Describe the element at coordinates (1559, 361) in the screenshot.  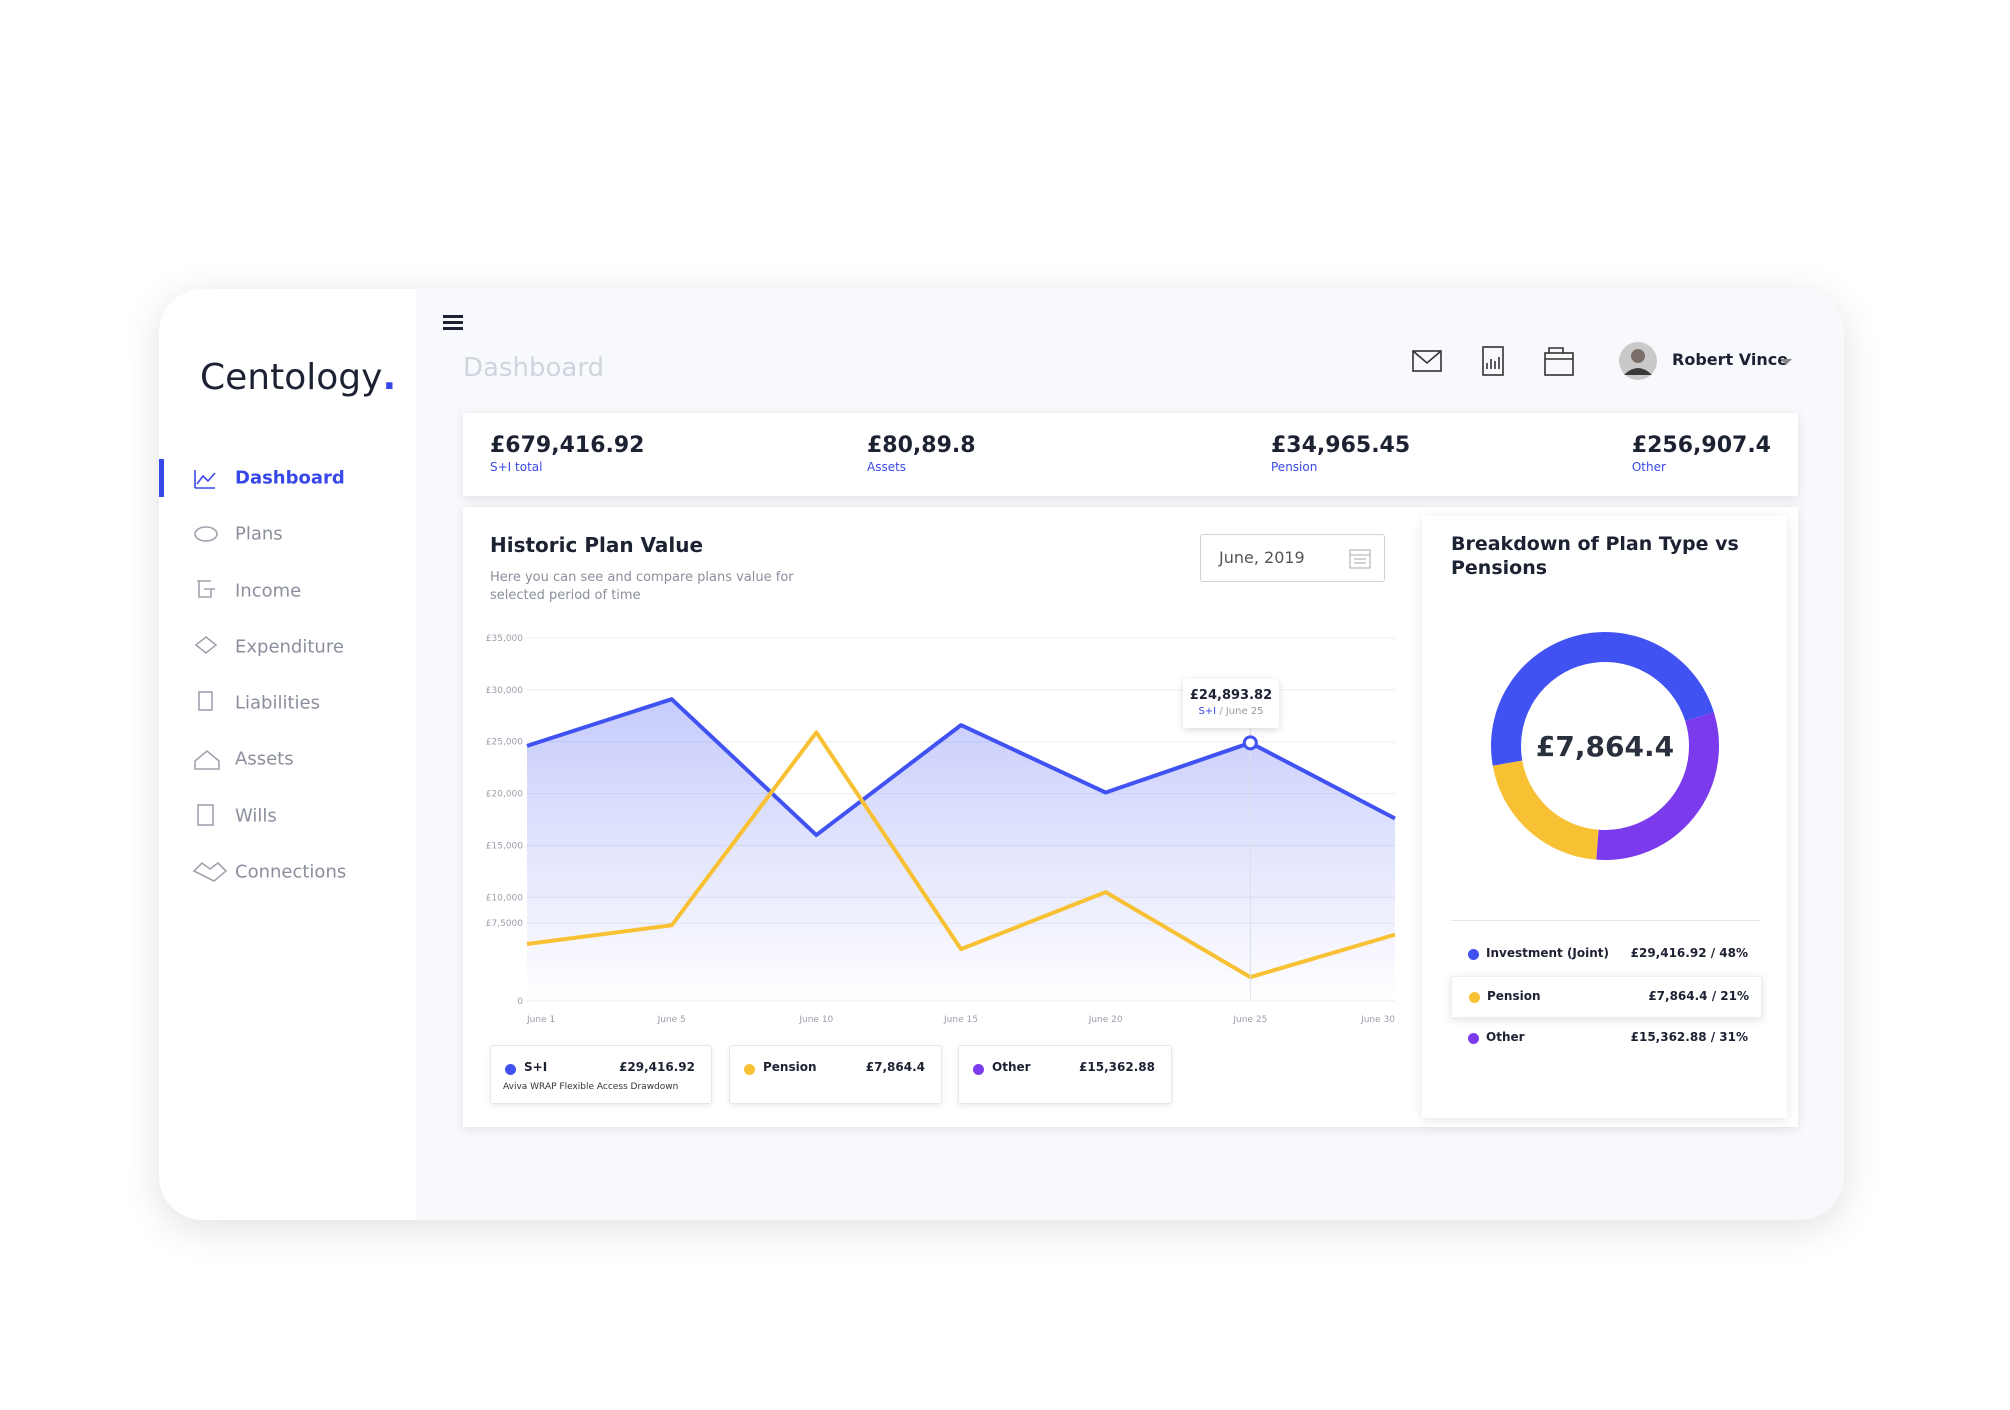
I see `folder-icon` at that location.